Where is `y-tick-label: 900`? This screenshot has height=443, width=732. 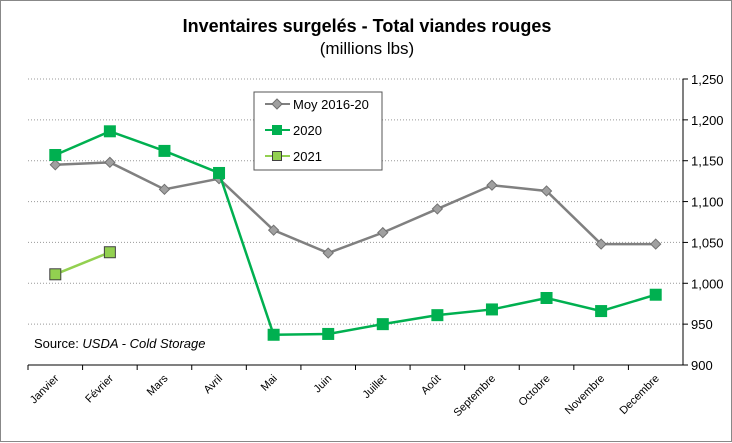 y-tick-label: 900 is located at coordinates (702, 365).